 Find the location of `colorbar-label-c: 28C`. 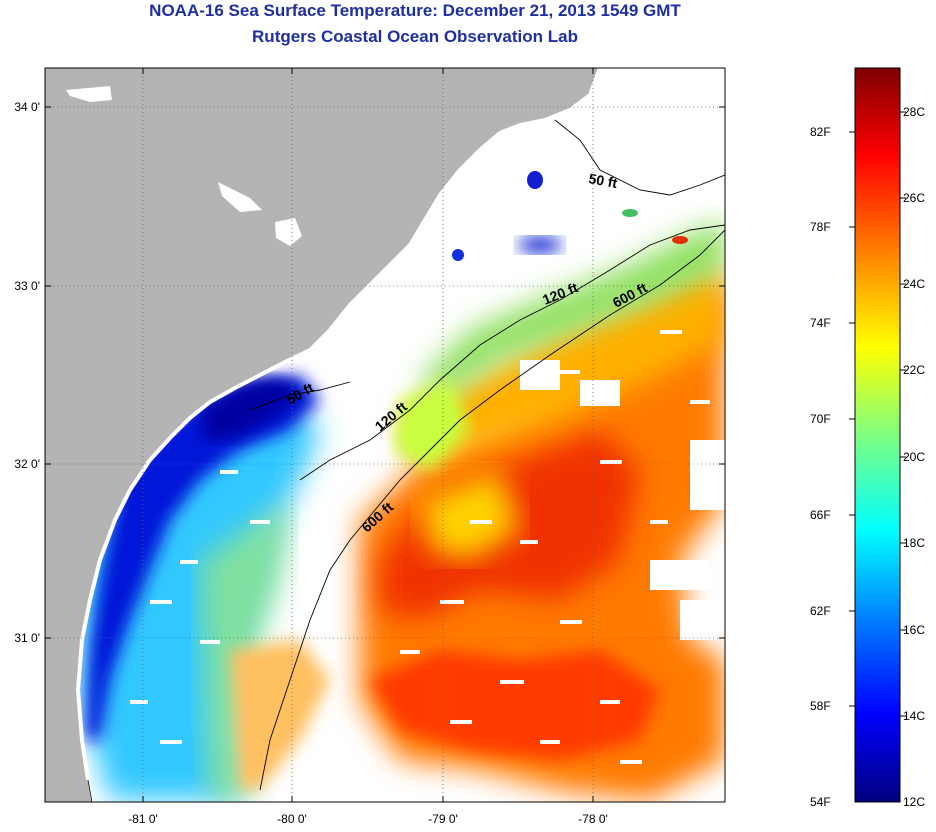

colorbar-label-c: 28C is located at coordinates (914, 112).